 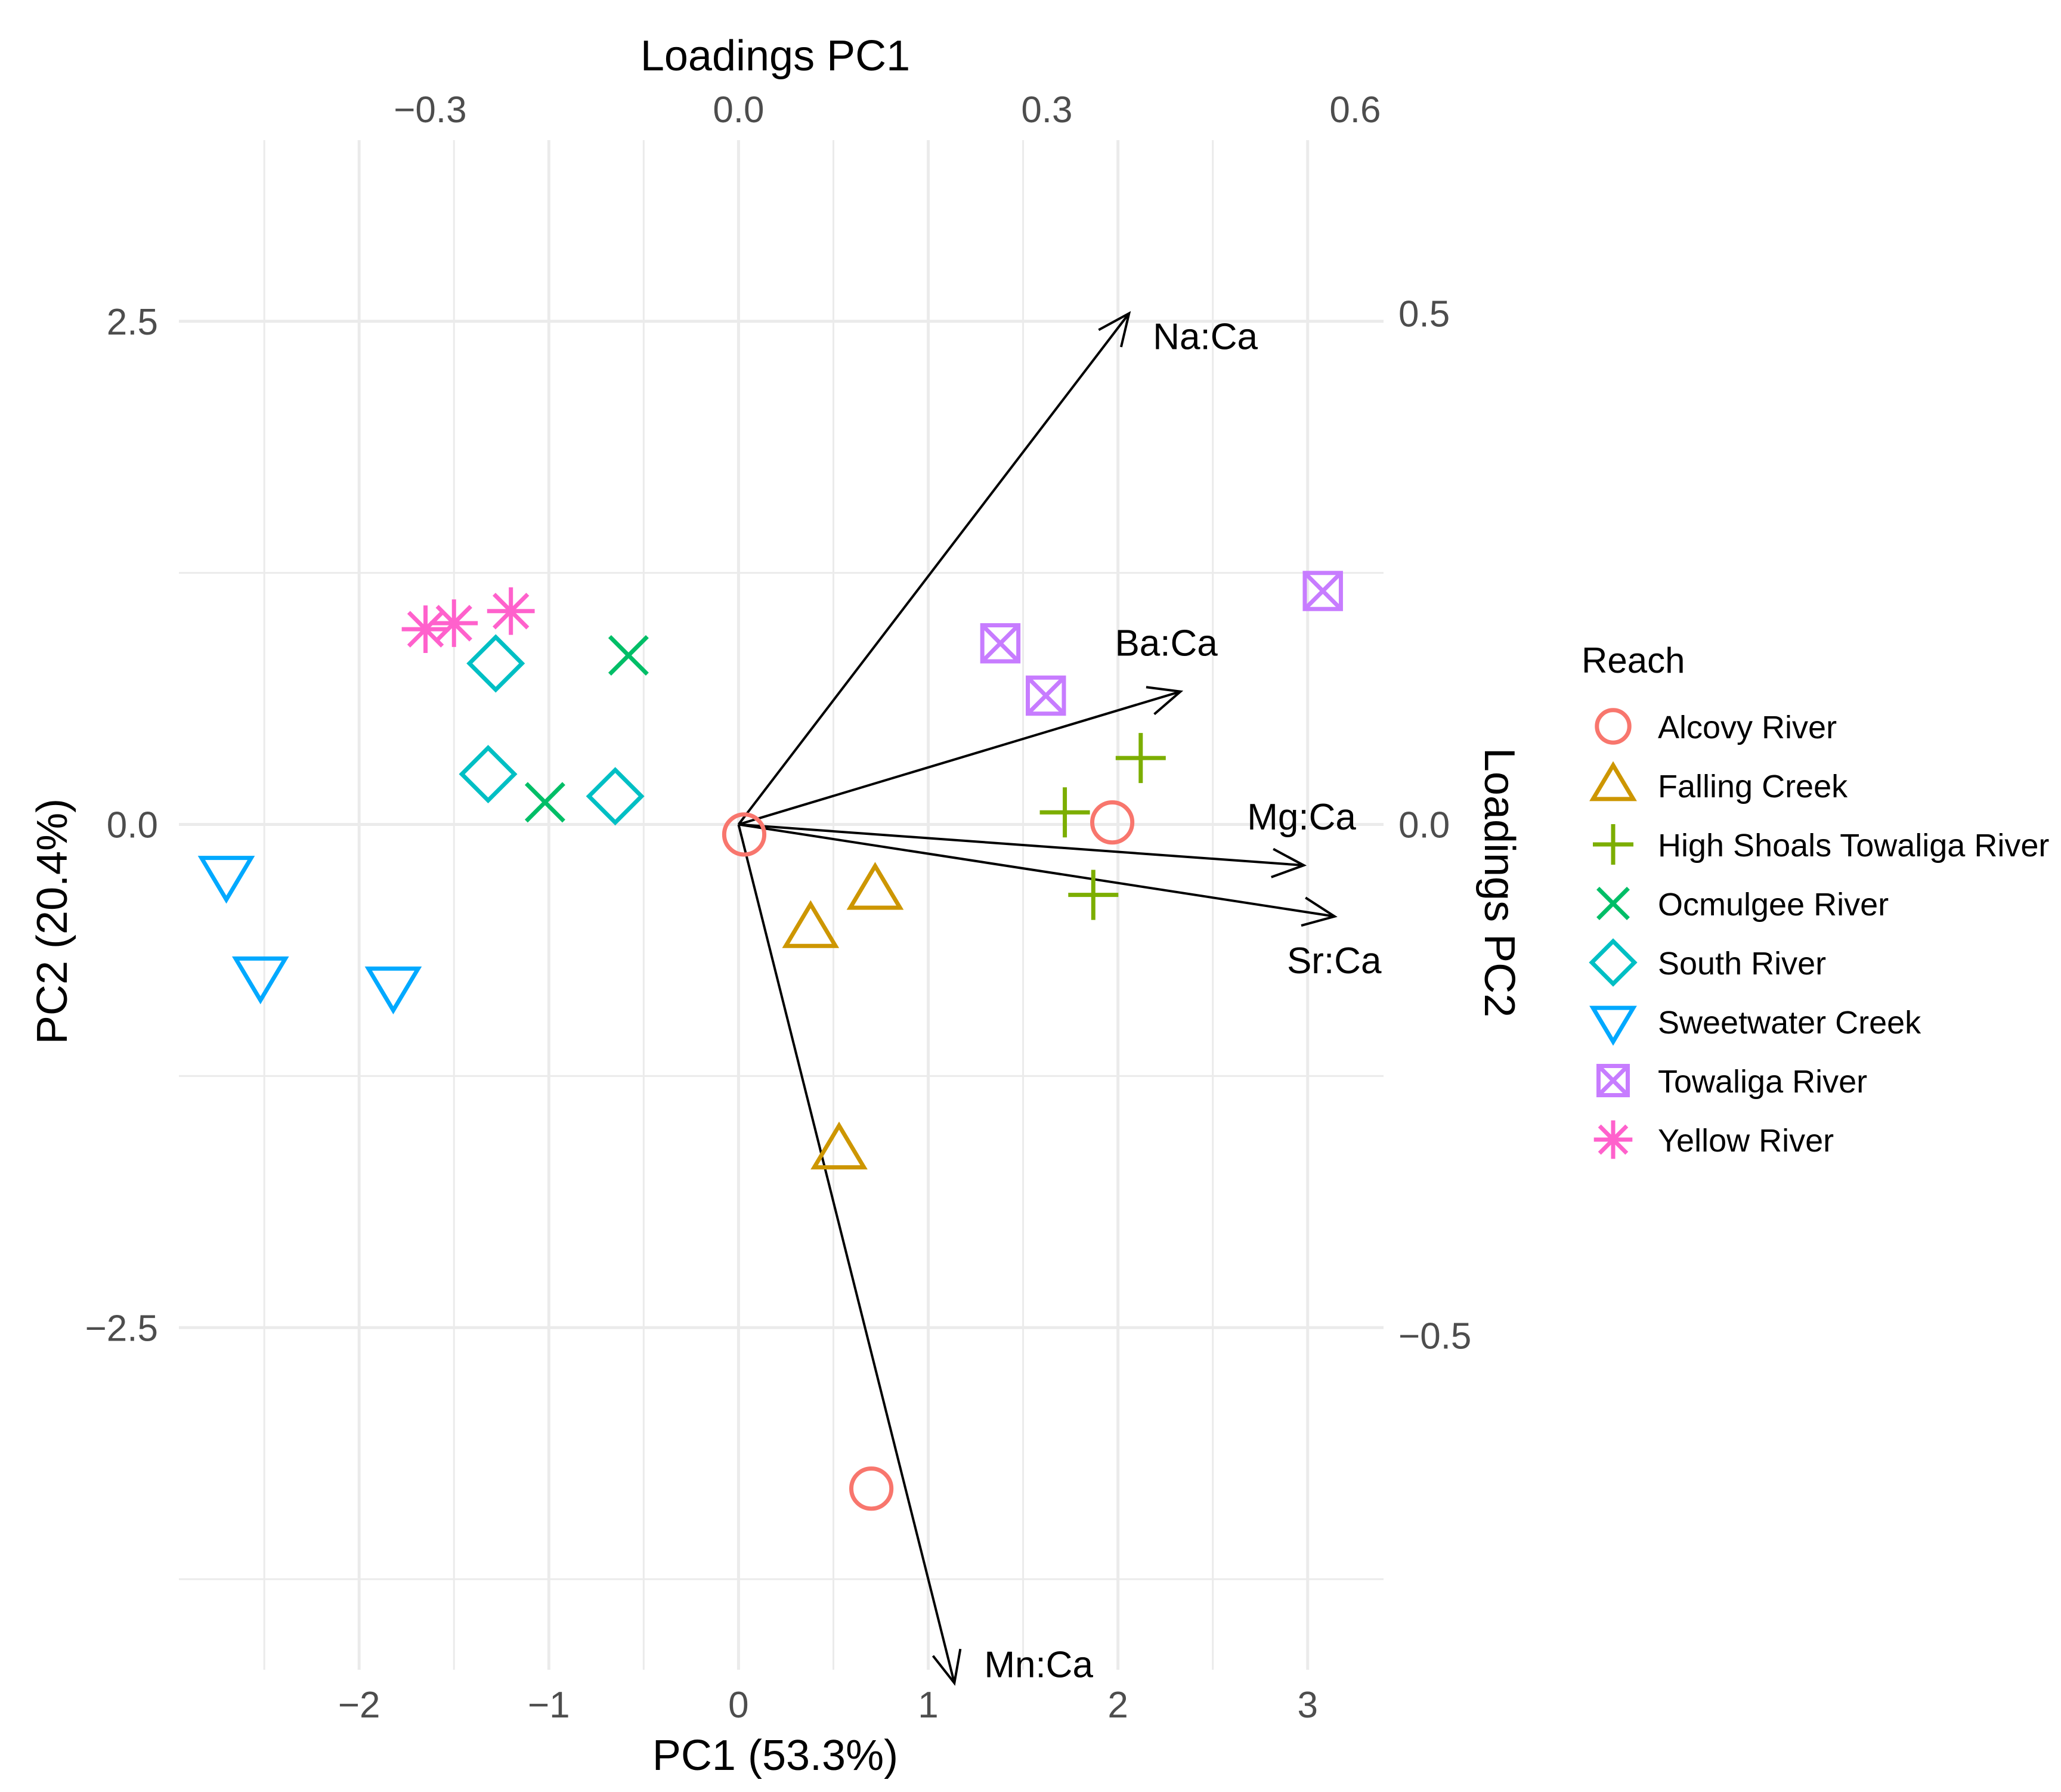 What do you see at coordinates (359, 1705) in the screenshot?
I see `x-tick-label: −2` at bounding box center [359, 1705].